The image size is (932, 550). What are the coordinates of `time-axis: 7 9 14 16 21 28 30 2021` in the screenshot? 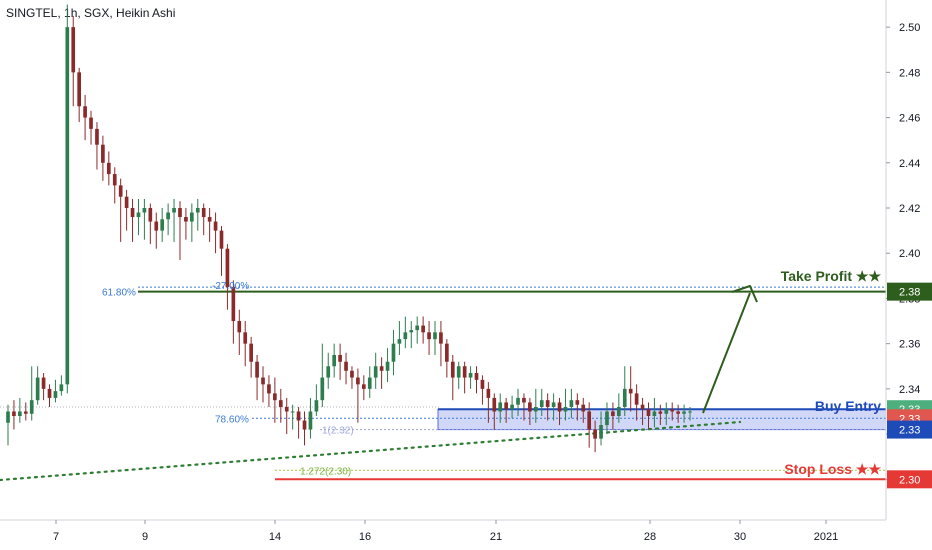 It's located at (443, 531).